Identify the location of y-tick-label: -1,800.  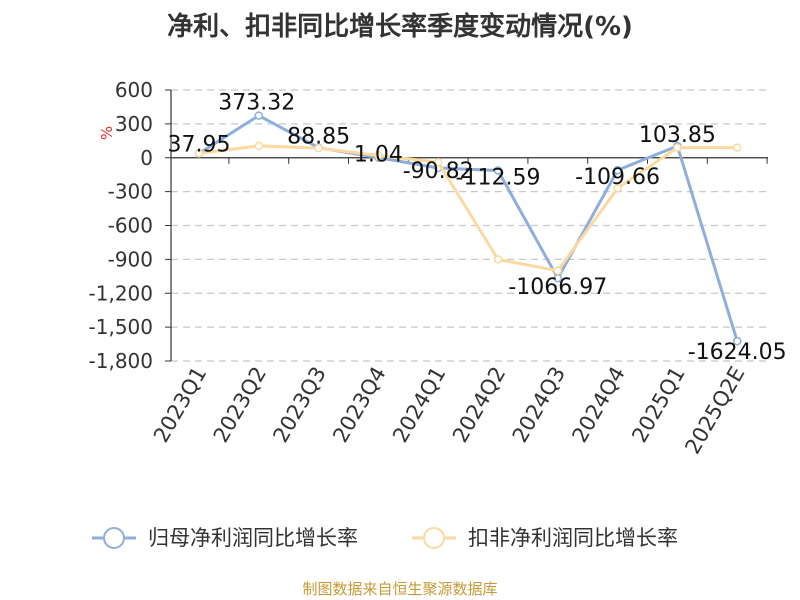
(121, 361).